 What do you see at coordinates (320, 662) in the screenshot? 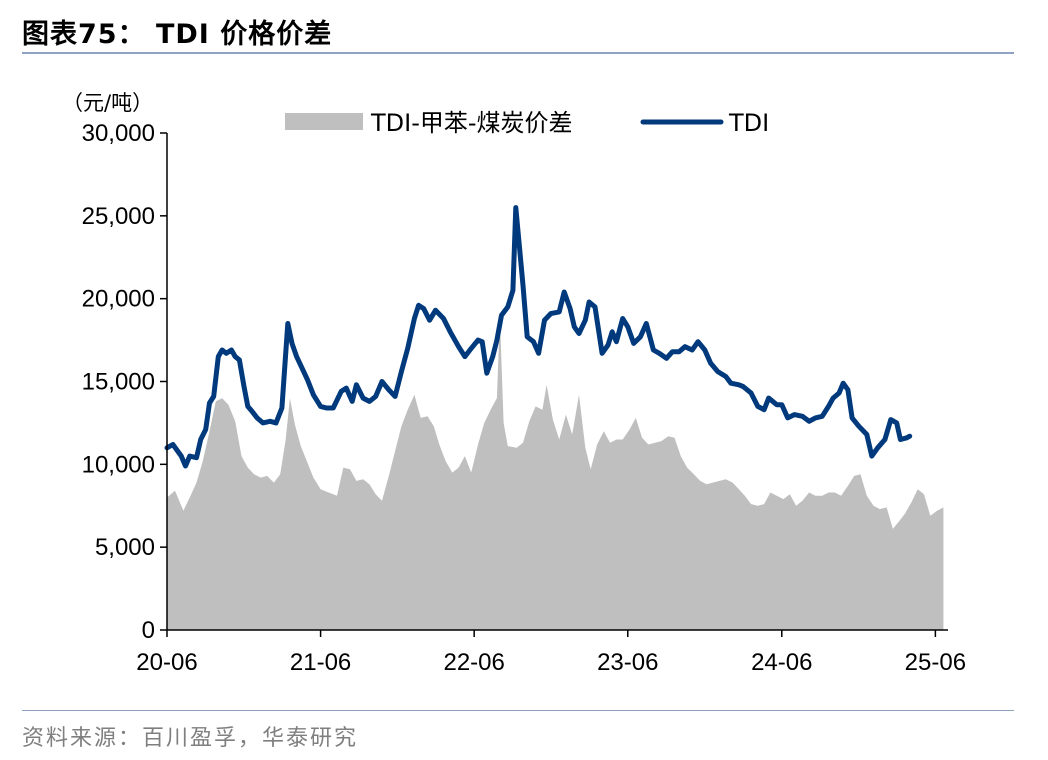
I see `x-tick-label: 21-06` at bounding box center [320, 662].